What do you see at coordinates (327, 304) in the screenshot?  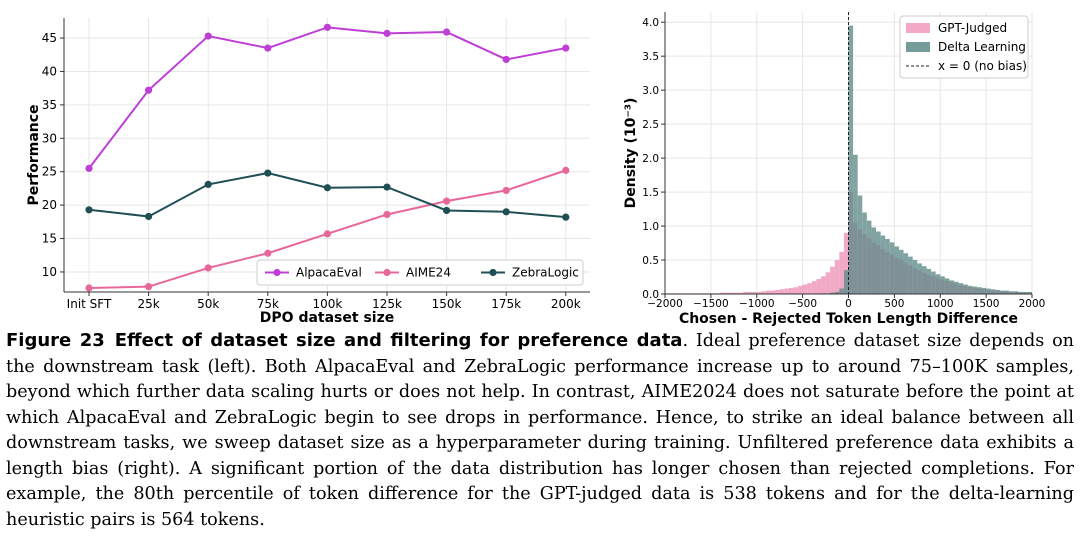 I see `x-tick-label: 100k` at bounding box center [327, 304].